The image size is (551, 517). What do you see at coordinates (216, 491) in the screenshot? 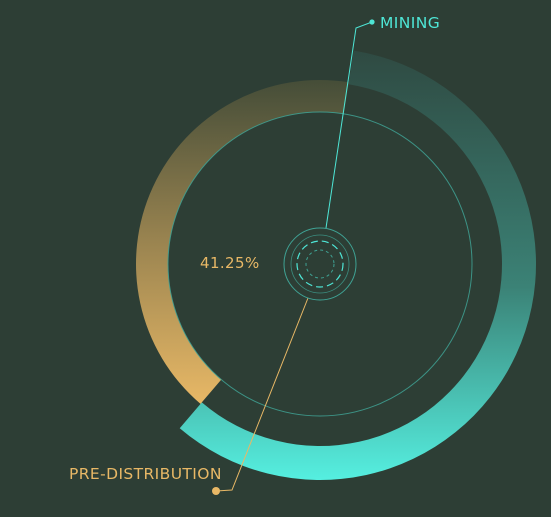
I see `pre-distribution-leader-dot` at bounding box center [216, 491].